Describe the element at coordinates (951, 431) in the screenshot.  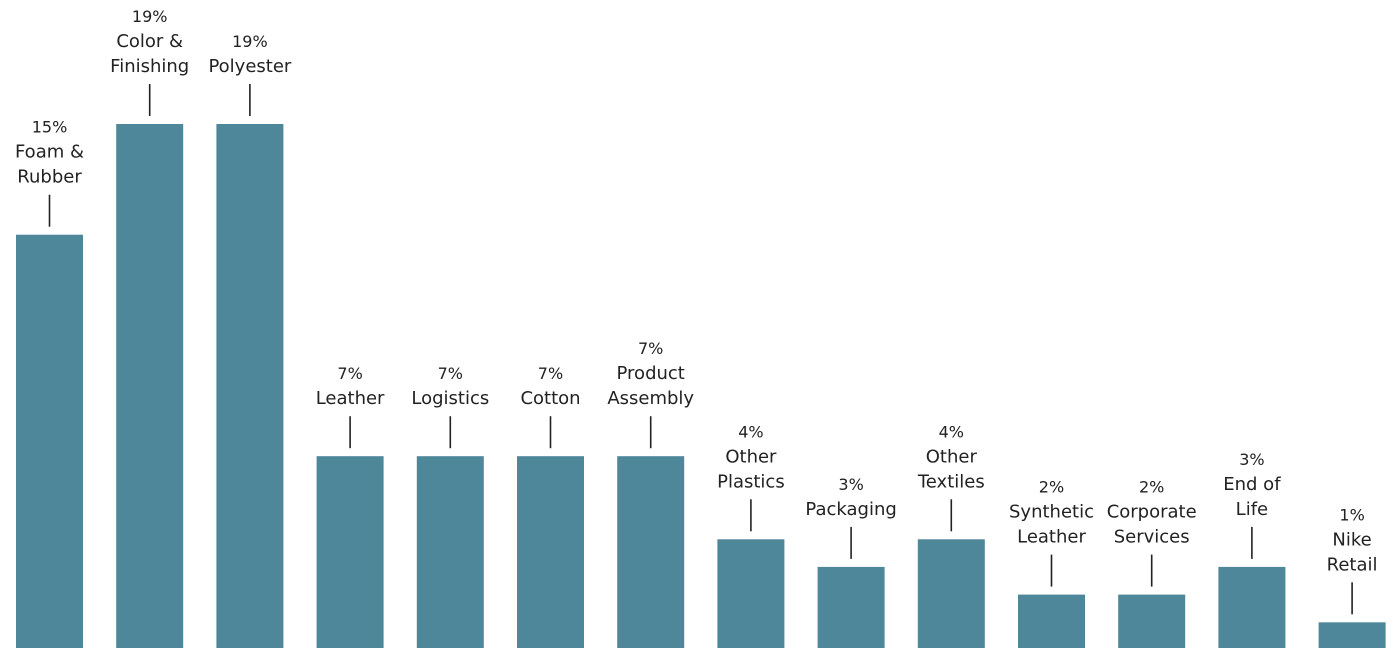
I see `value-label-other-textiles: 4%` at that location.